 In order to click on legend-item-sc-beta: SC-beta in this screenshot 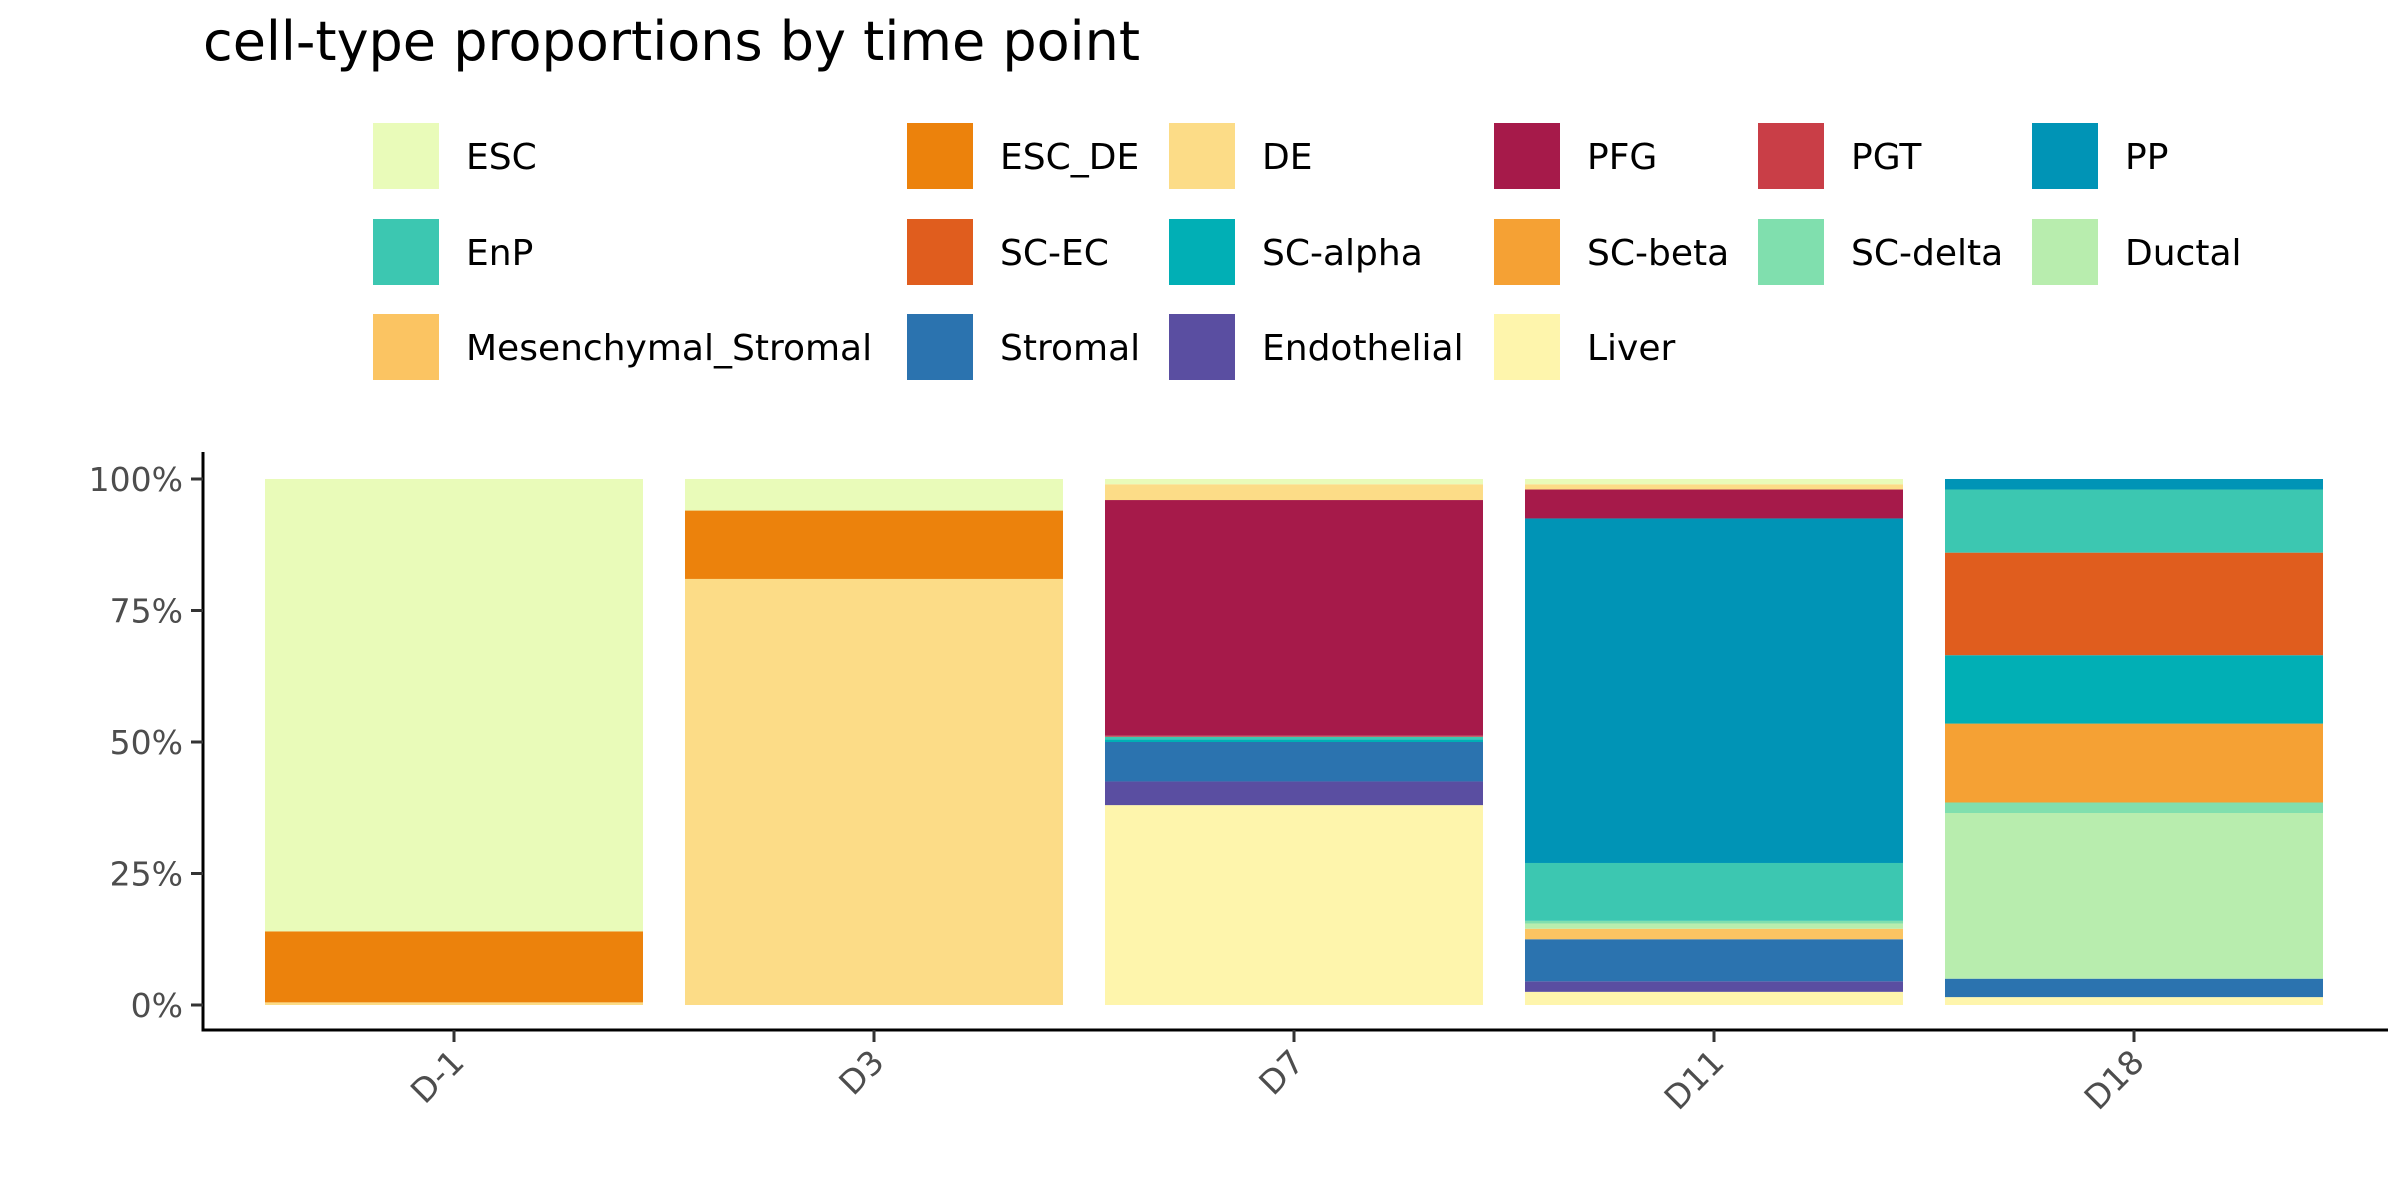, I will do `click(1611, 252)`.